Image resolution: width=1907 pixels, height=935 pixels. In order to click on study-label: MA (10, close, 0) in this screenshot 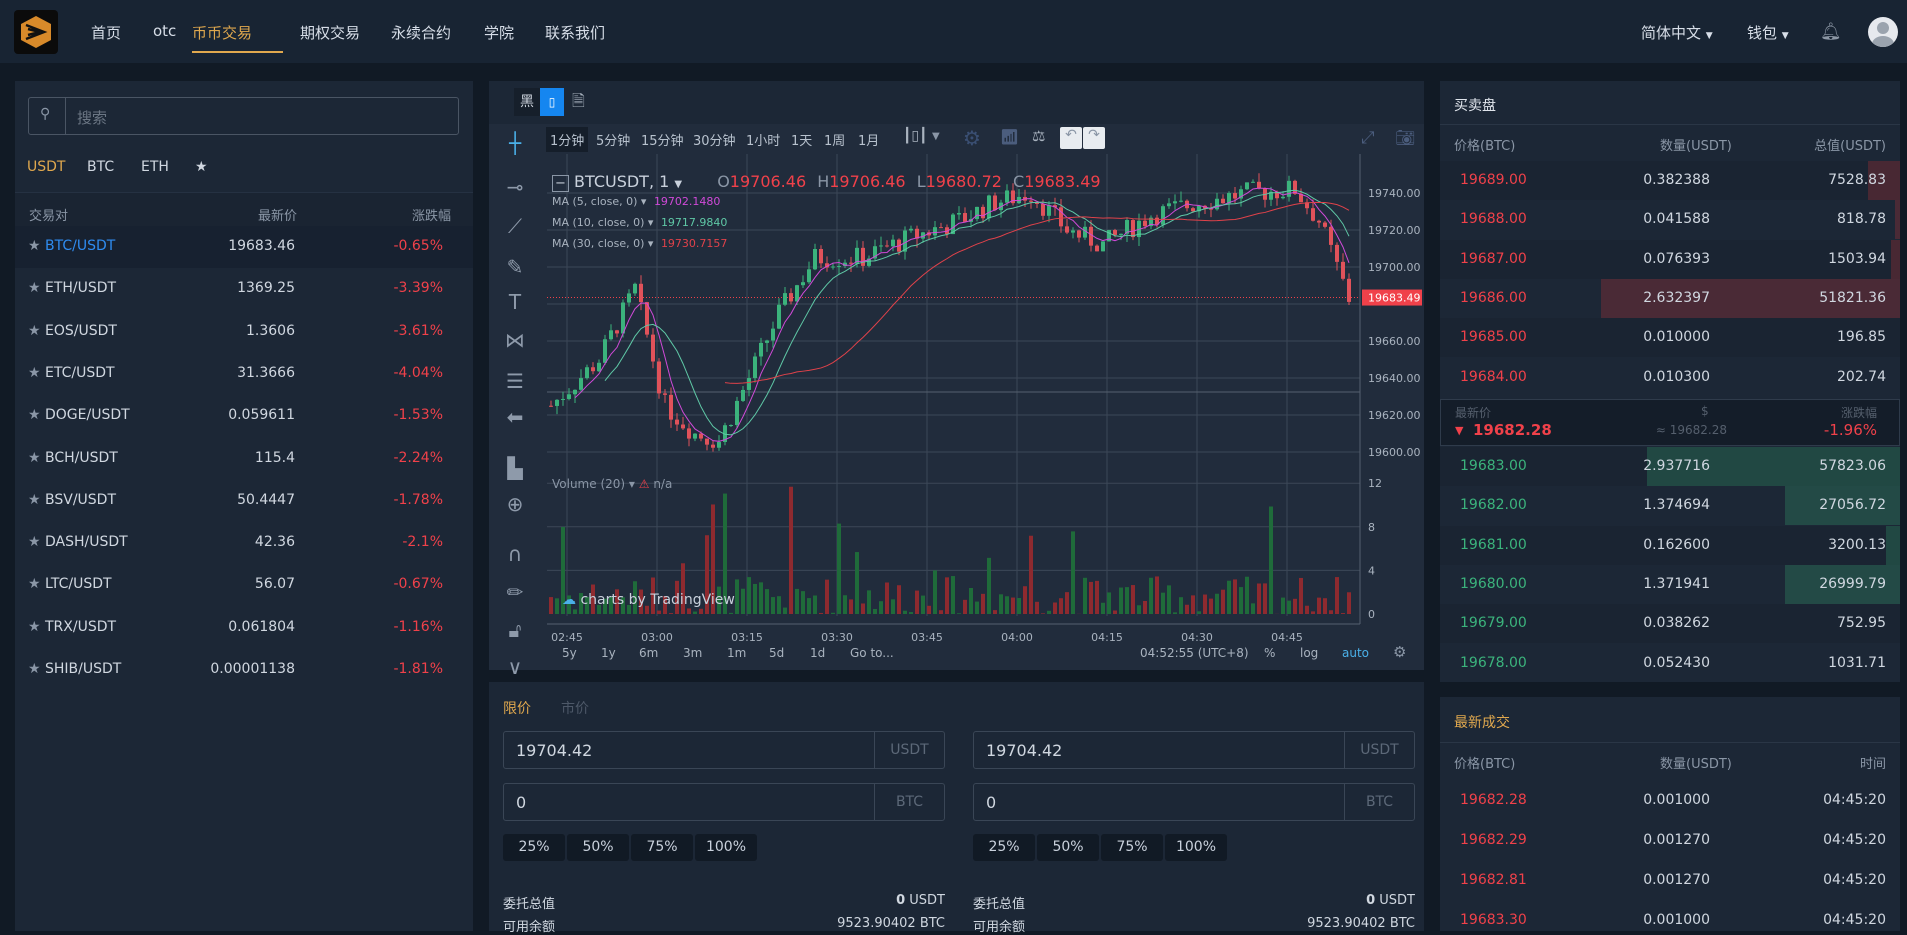, I will do `click(598, 222)`.